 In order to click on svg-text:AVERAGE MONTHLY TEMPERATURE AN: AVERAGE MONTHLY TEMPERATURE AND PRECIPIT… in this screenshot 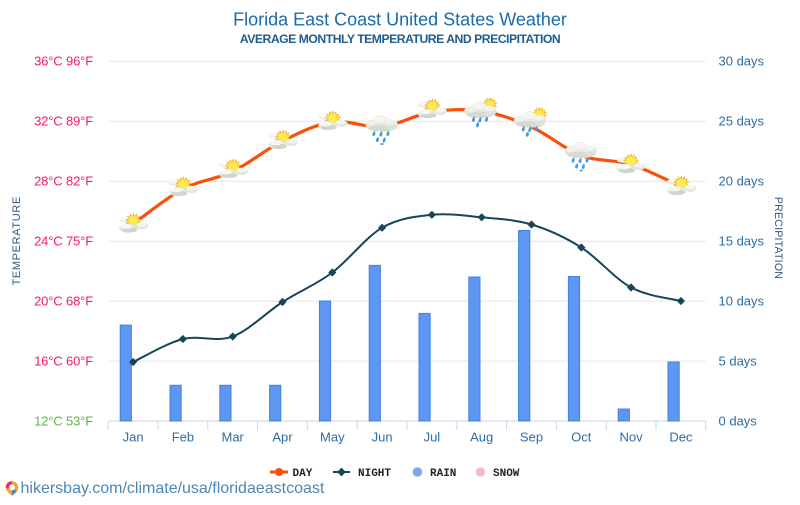, I will do `click(400, 39)`.